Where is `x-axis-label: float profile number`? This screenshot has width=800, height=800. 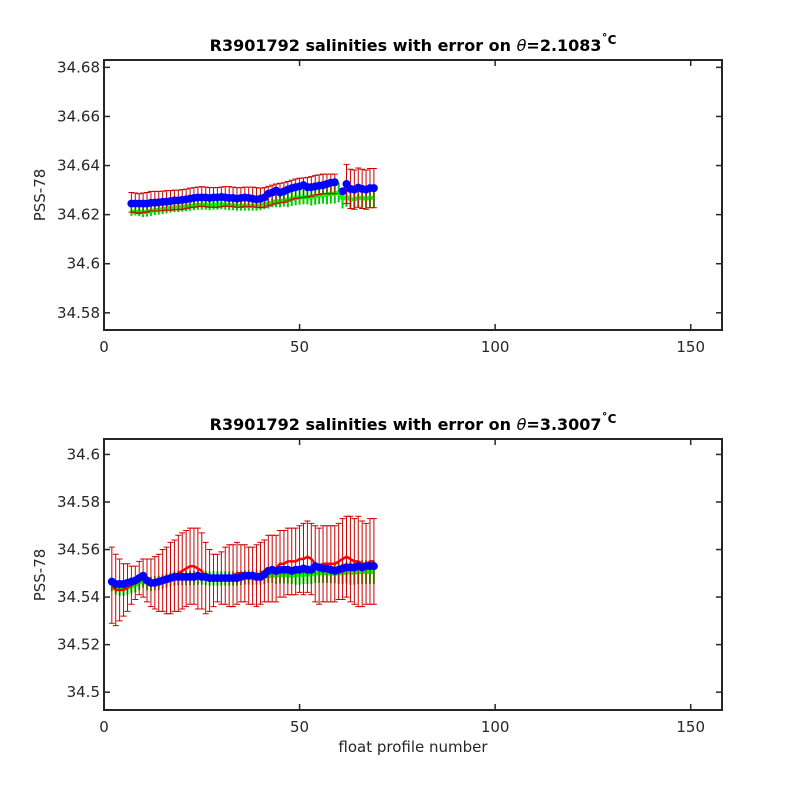 x-axis-label: float profile number is located at coordinates (413, 747).